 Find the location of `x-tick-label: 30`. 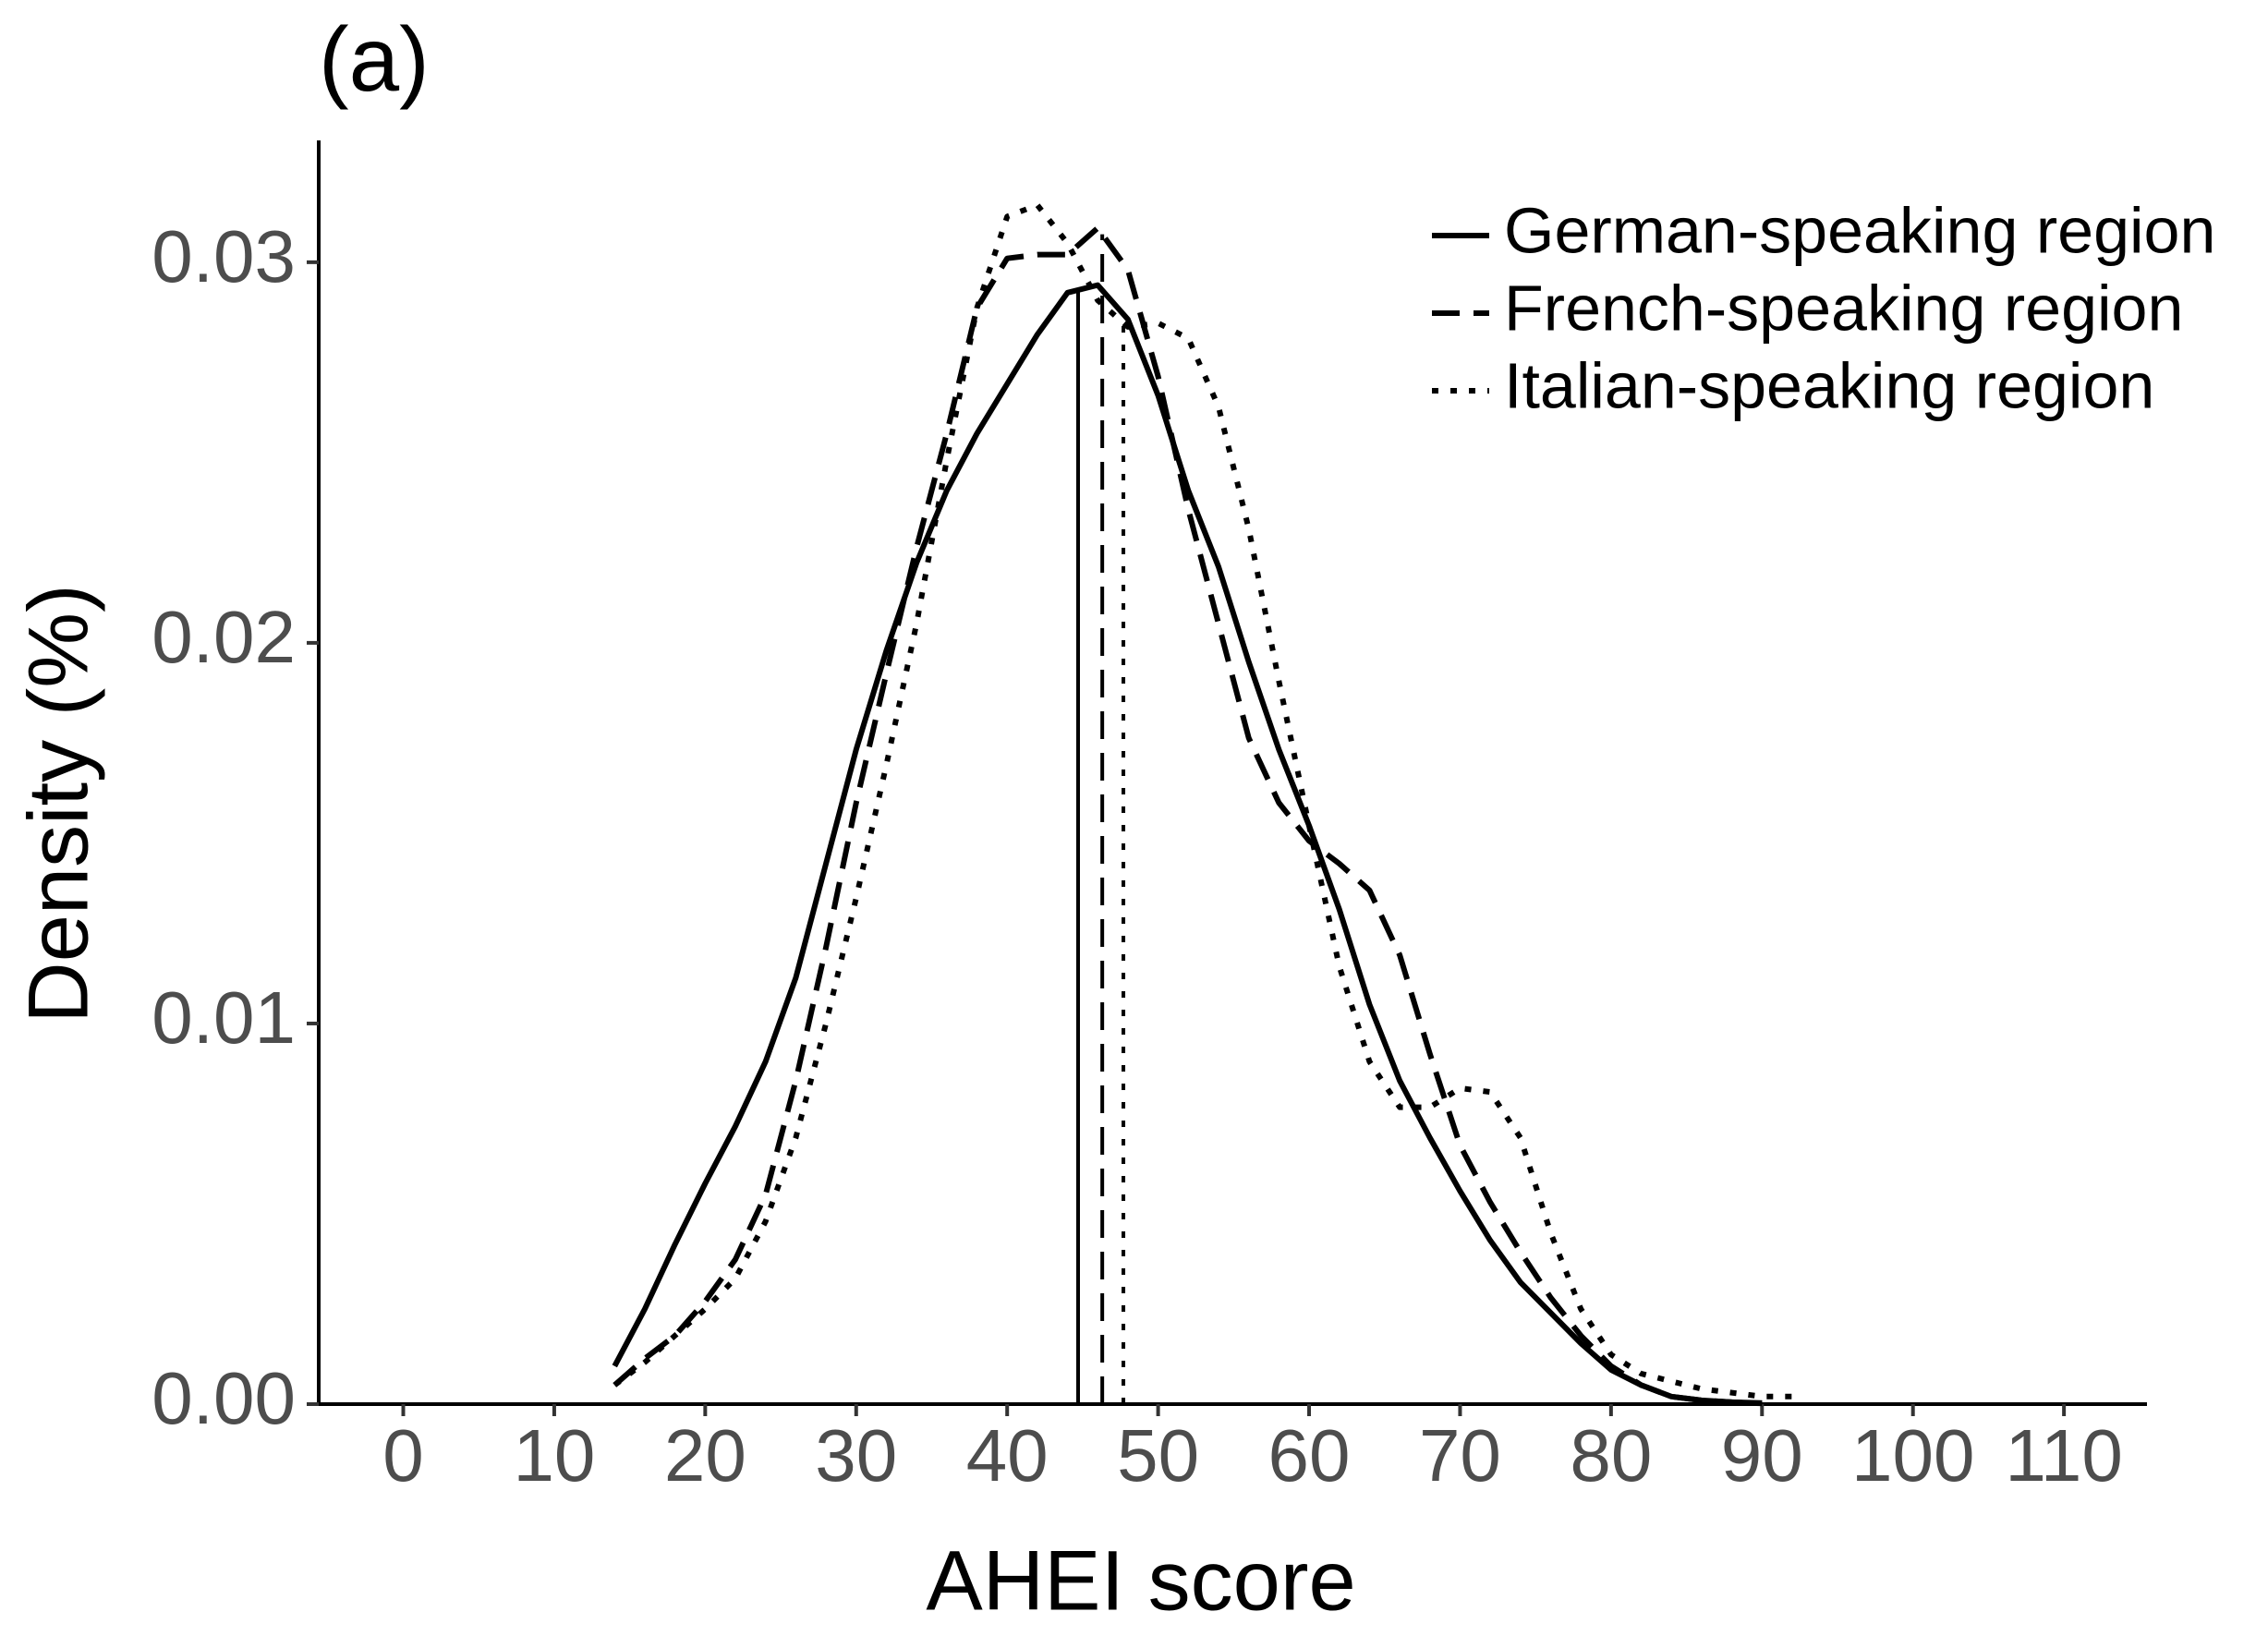

x-tick-label: 30 is located at coordinates (856, 1455).